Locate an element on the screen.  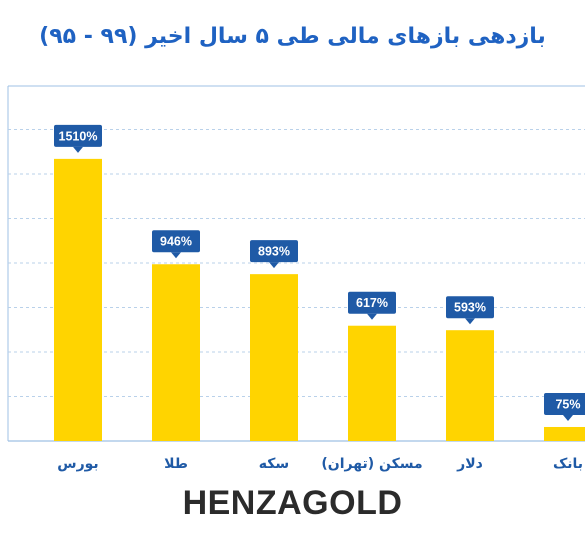
value-badge: 75% is located at coordinates (564, 406).